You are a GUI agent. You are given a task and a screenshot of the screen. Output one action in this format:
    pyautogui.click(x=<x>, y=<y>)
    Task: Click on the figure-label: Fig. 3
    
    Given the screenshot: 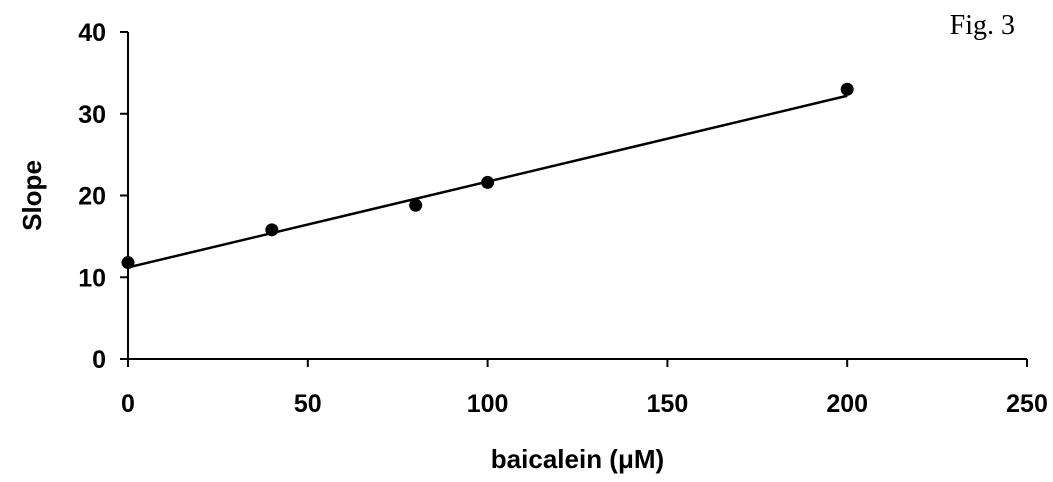 What is the action you would take?
    pyautogui.click(x=982, y=25)
    